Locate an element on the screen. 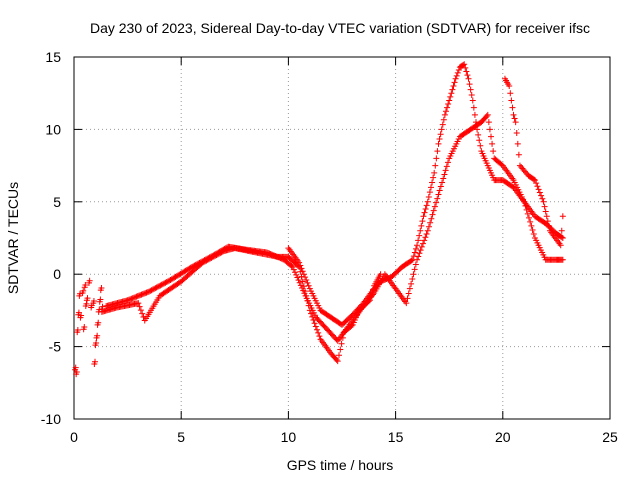 This screenshot has height=480, width=640. y-tick-label: -5 is located at coordinates (55, 347).